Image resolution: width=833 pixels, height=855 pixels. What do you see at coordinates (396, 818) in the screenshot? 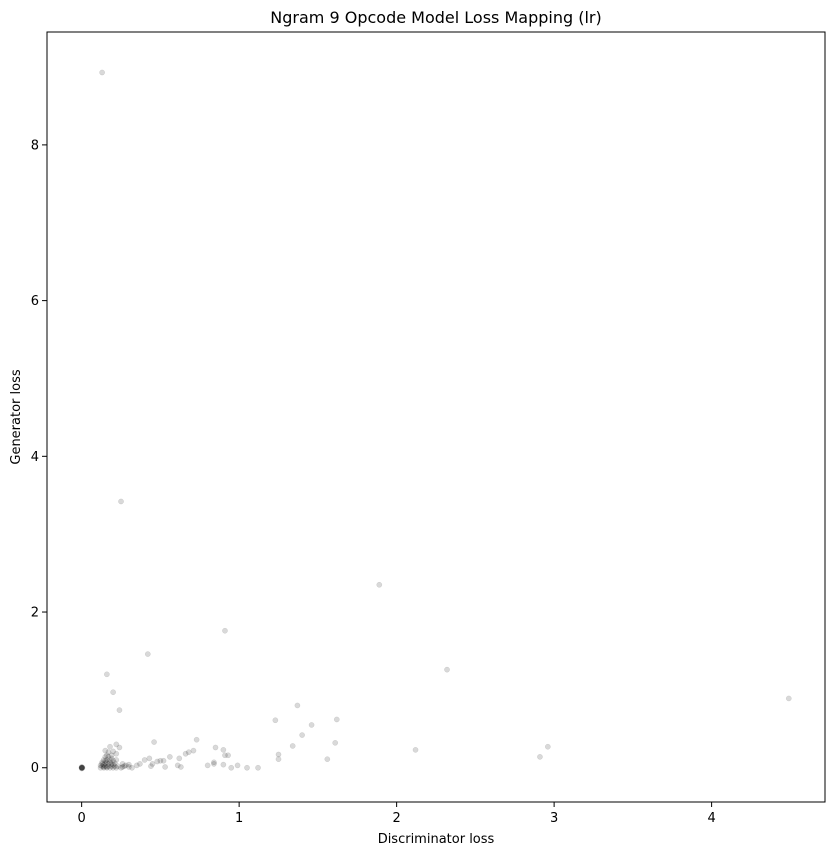
I see `x-tick-label: 2` at bounding box center [396, 818].